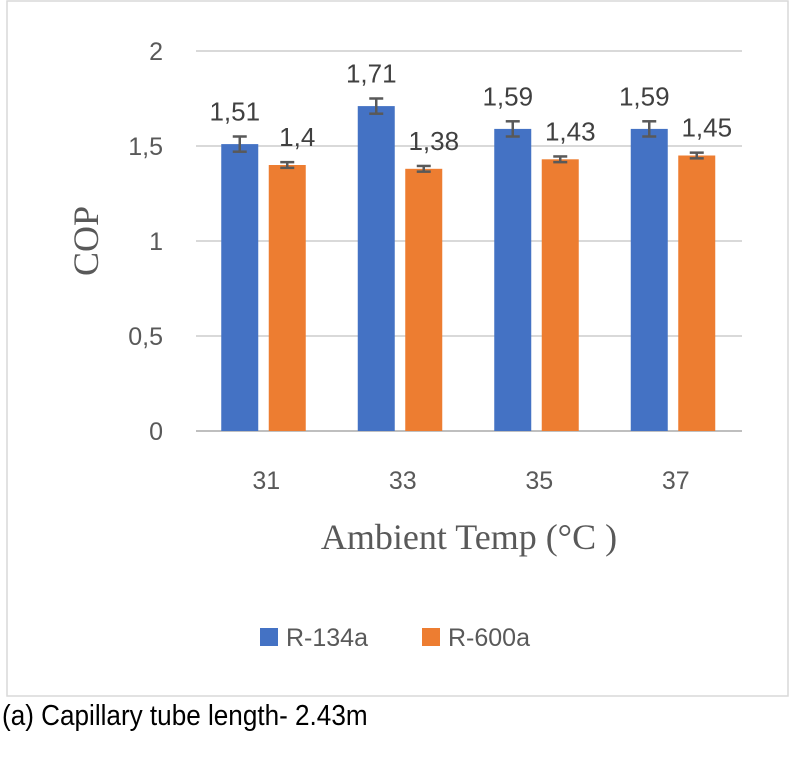 The image size is (794, 761). I want to click on data-label: 1,71, so click(371, 74).